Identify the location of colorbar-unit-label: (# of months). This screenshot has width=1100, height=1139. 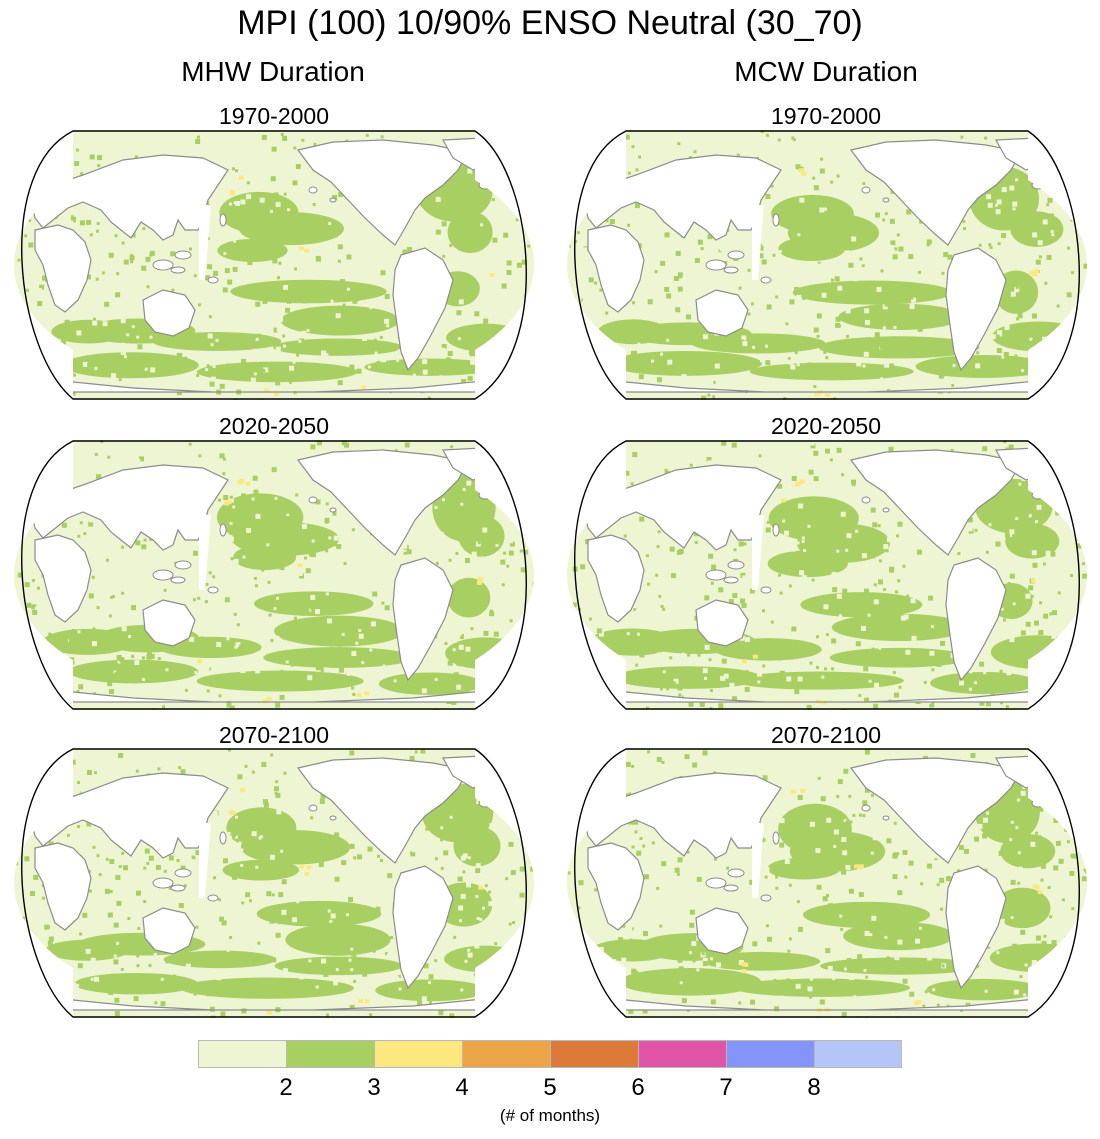
(550, 1115).